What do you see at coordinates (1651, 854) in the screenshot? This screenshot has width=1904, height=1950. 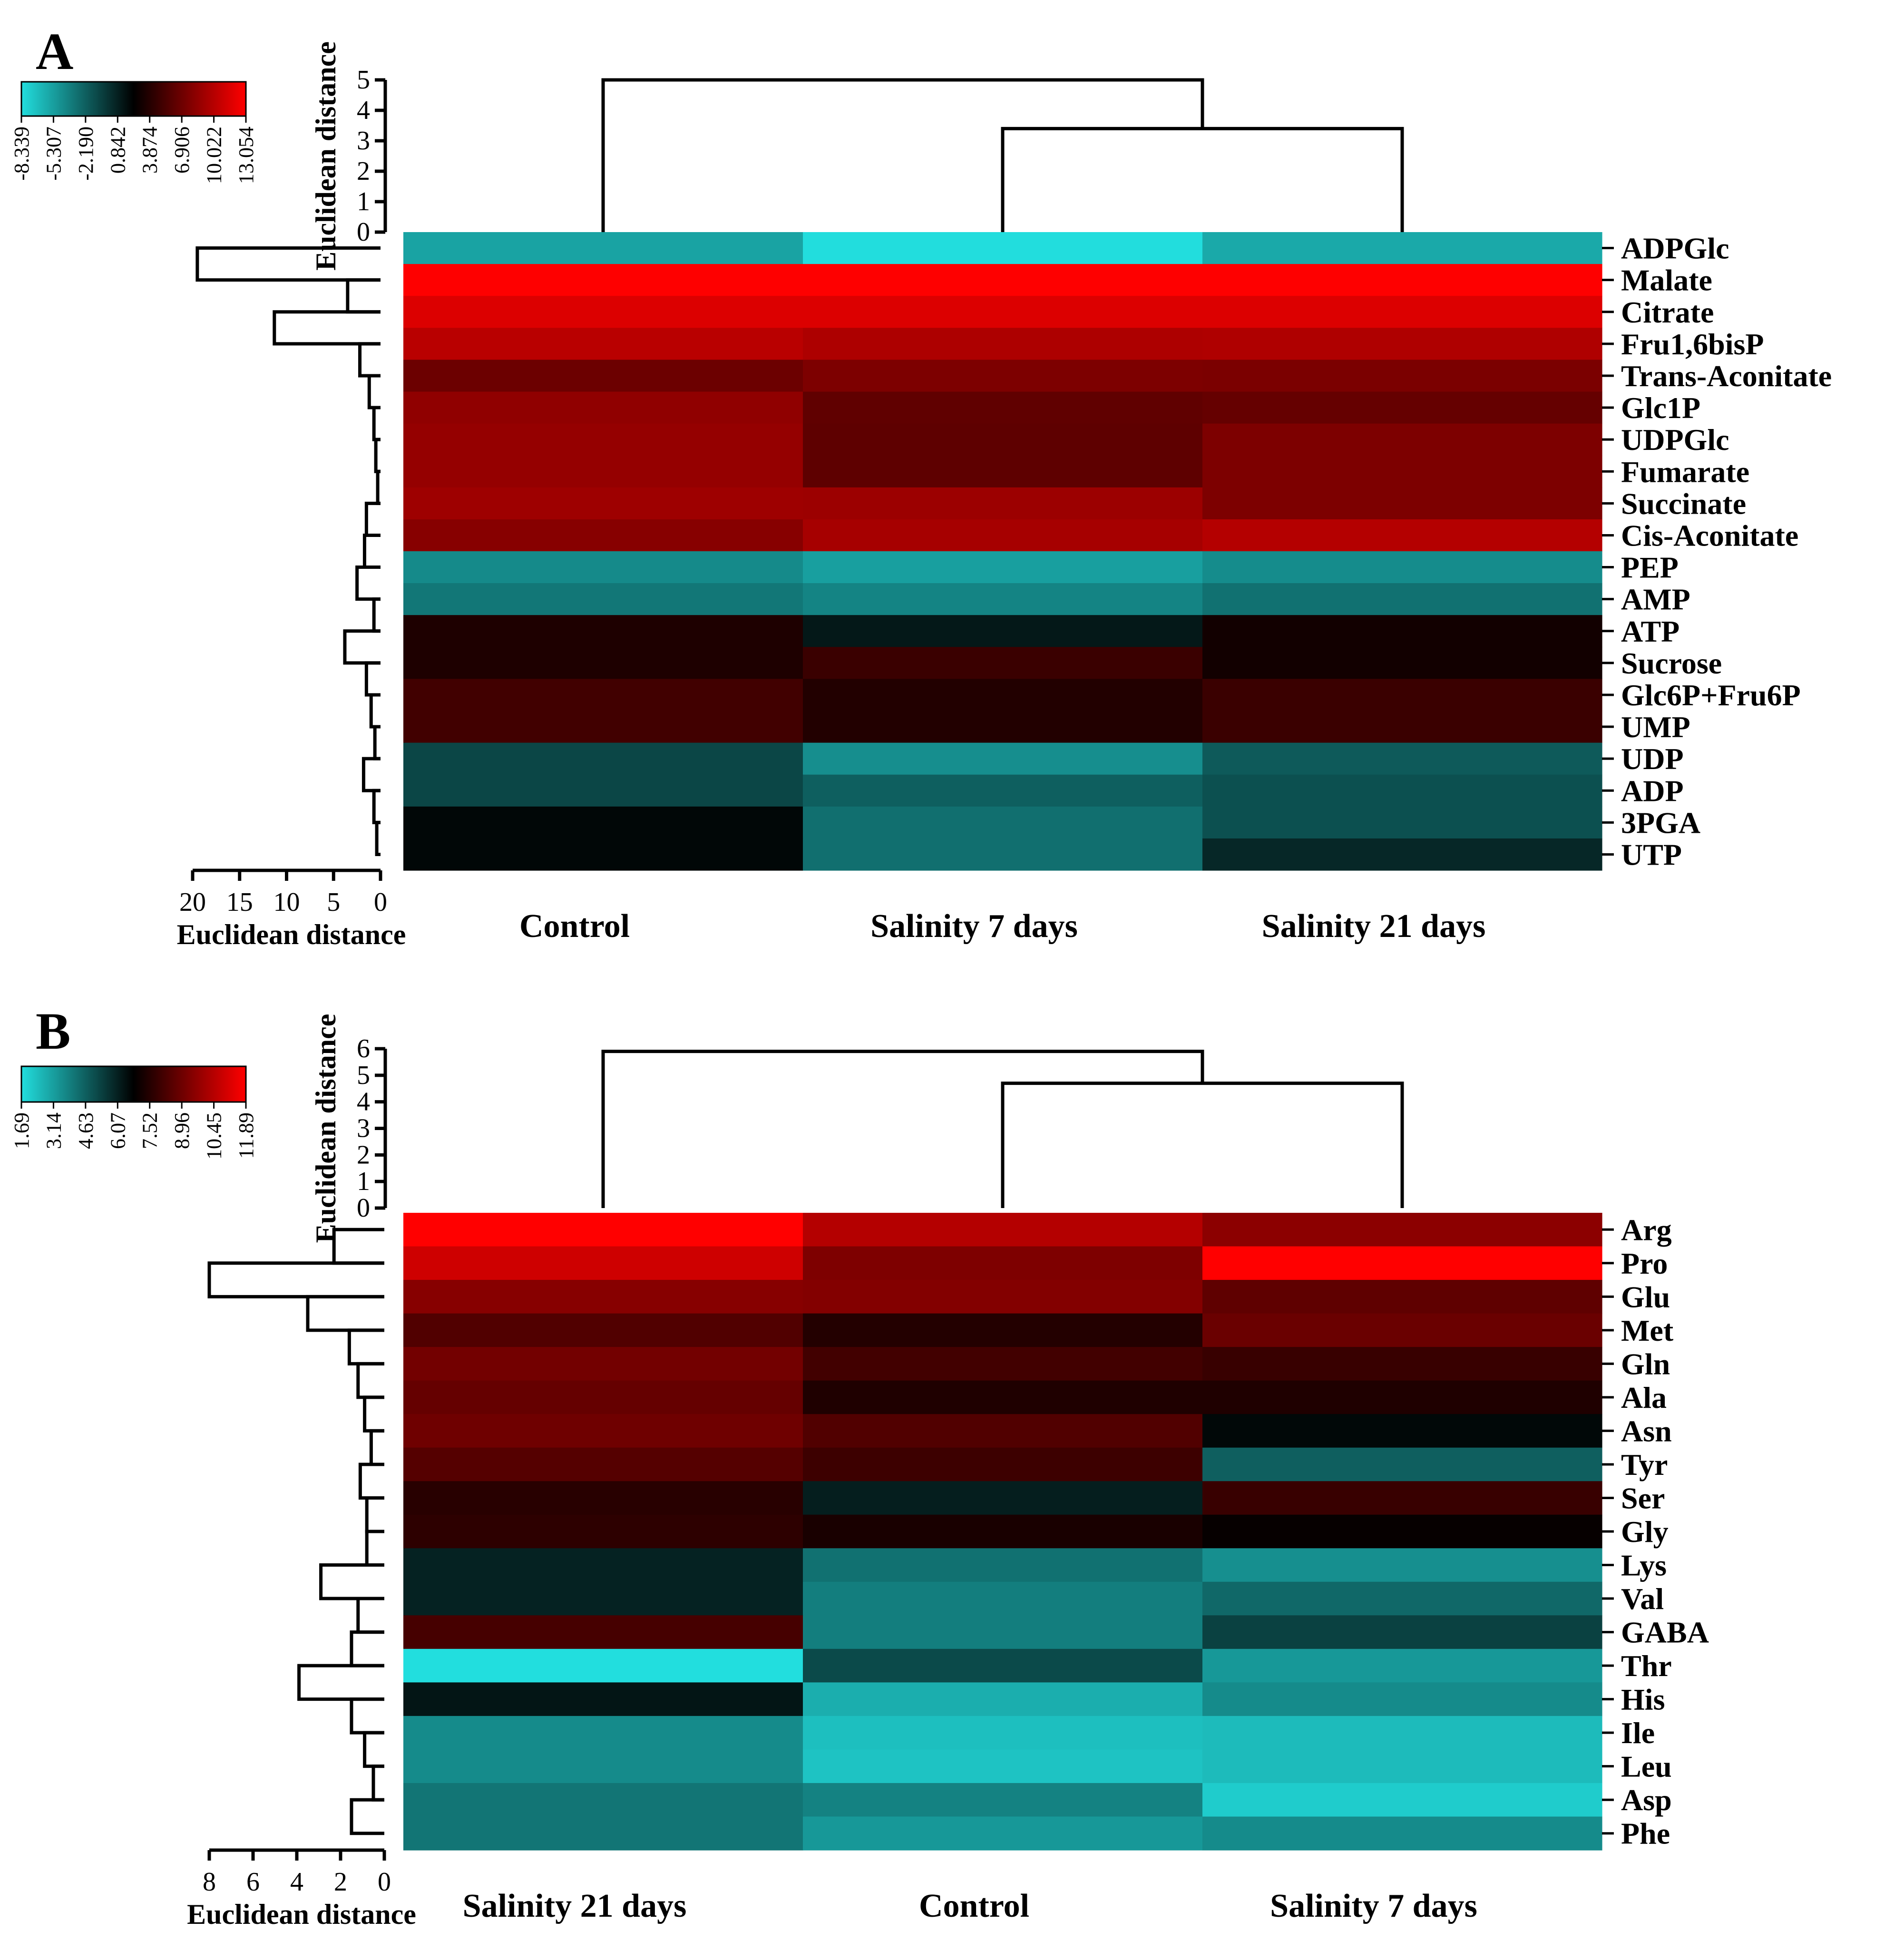 I see `row-label: UTP` at bounding box center [1651, 854].